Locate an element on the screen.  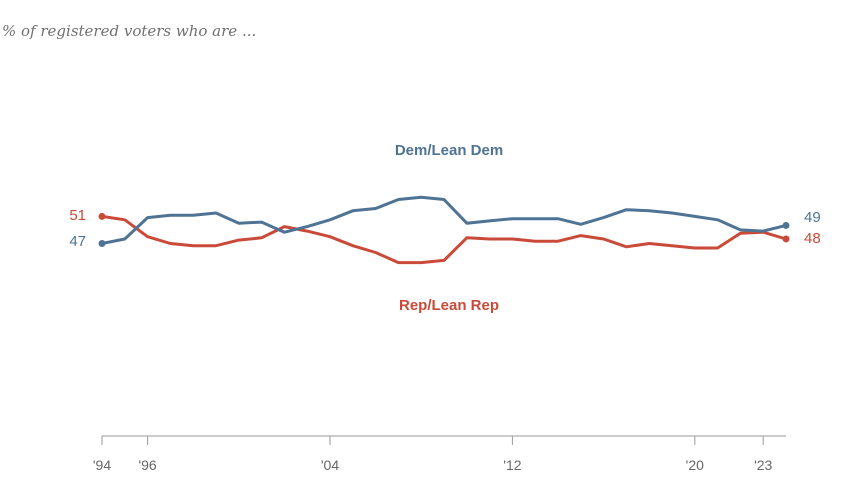
x-tick-label: '04 is located at coordinates (330, 465).